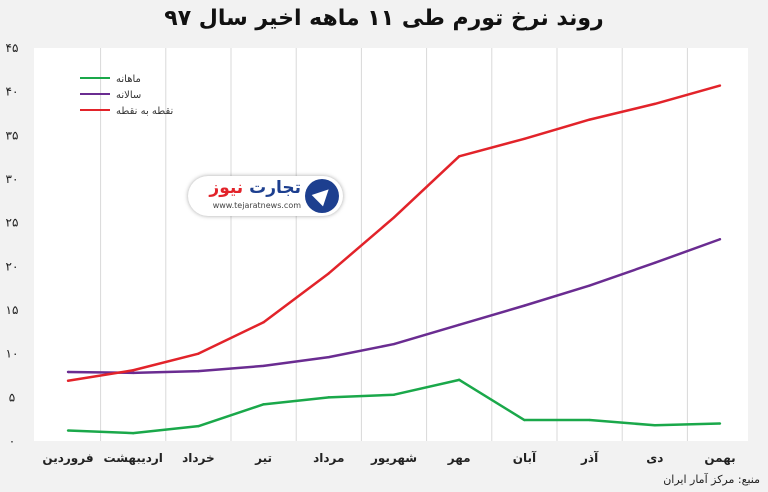 This screenshot has width=768, height=492. I want to click on legend-label: سالانه, so click(128, 95).